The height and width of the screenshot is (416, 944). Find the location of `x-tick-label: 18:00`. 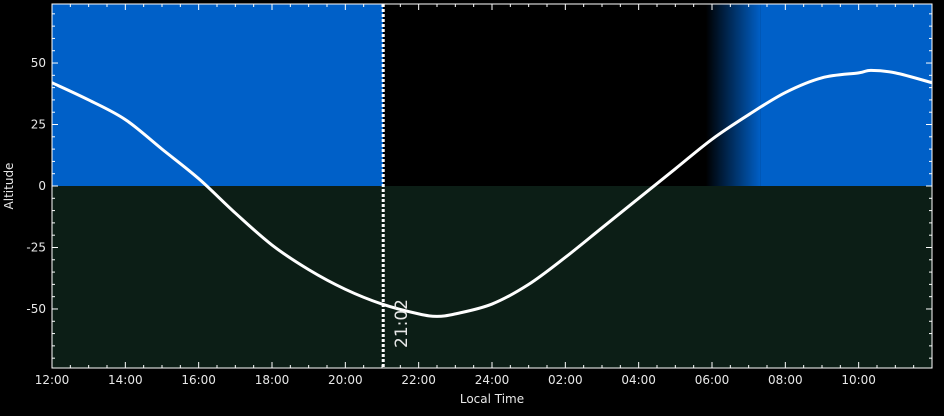

x-tick-label: 18:00 is located at coordinates (272, 380).